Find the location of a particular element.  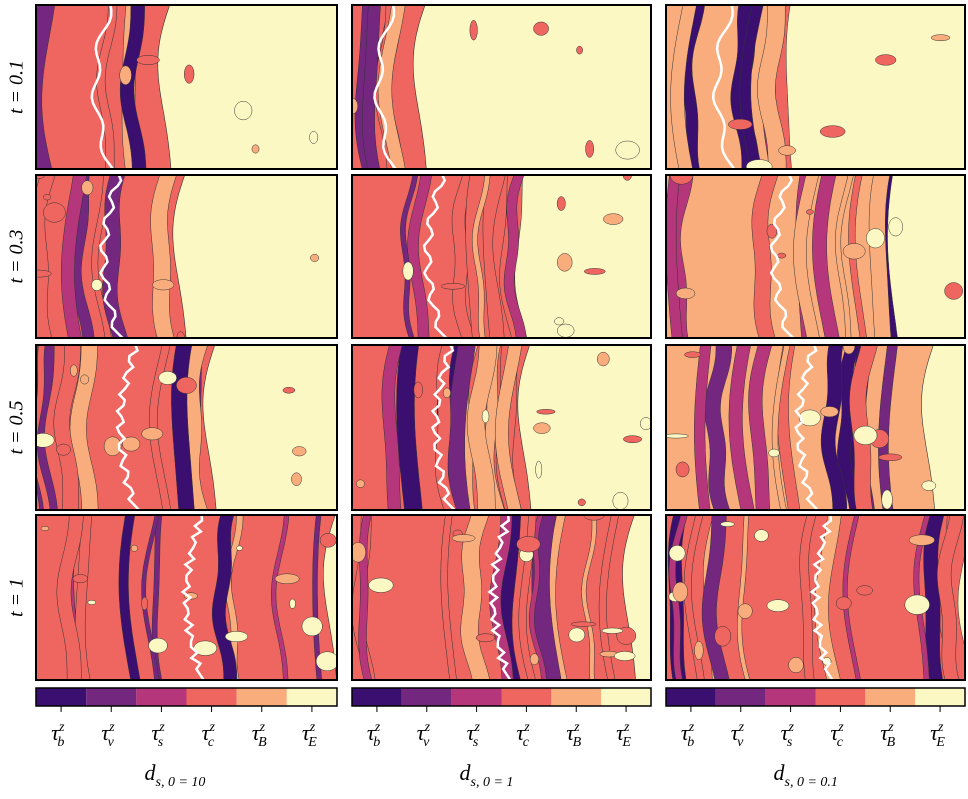

row-label: t = 0.5 is located at coordinates (17, 427).